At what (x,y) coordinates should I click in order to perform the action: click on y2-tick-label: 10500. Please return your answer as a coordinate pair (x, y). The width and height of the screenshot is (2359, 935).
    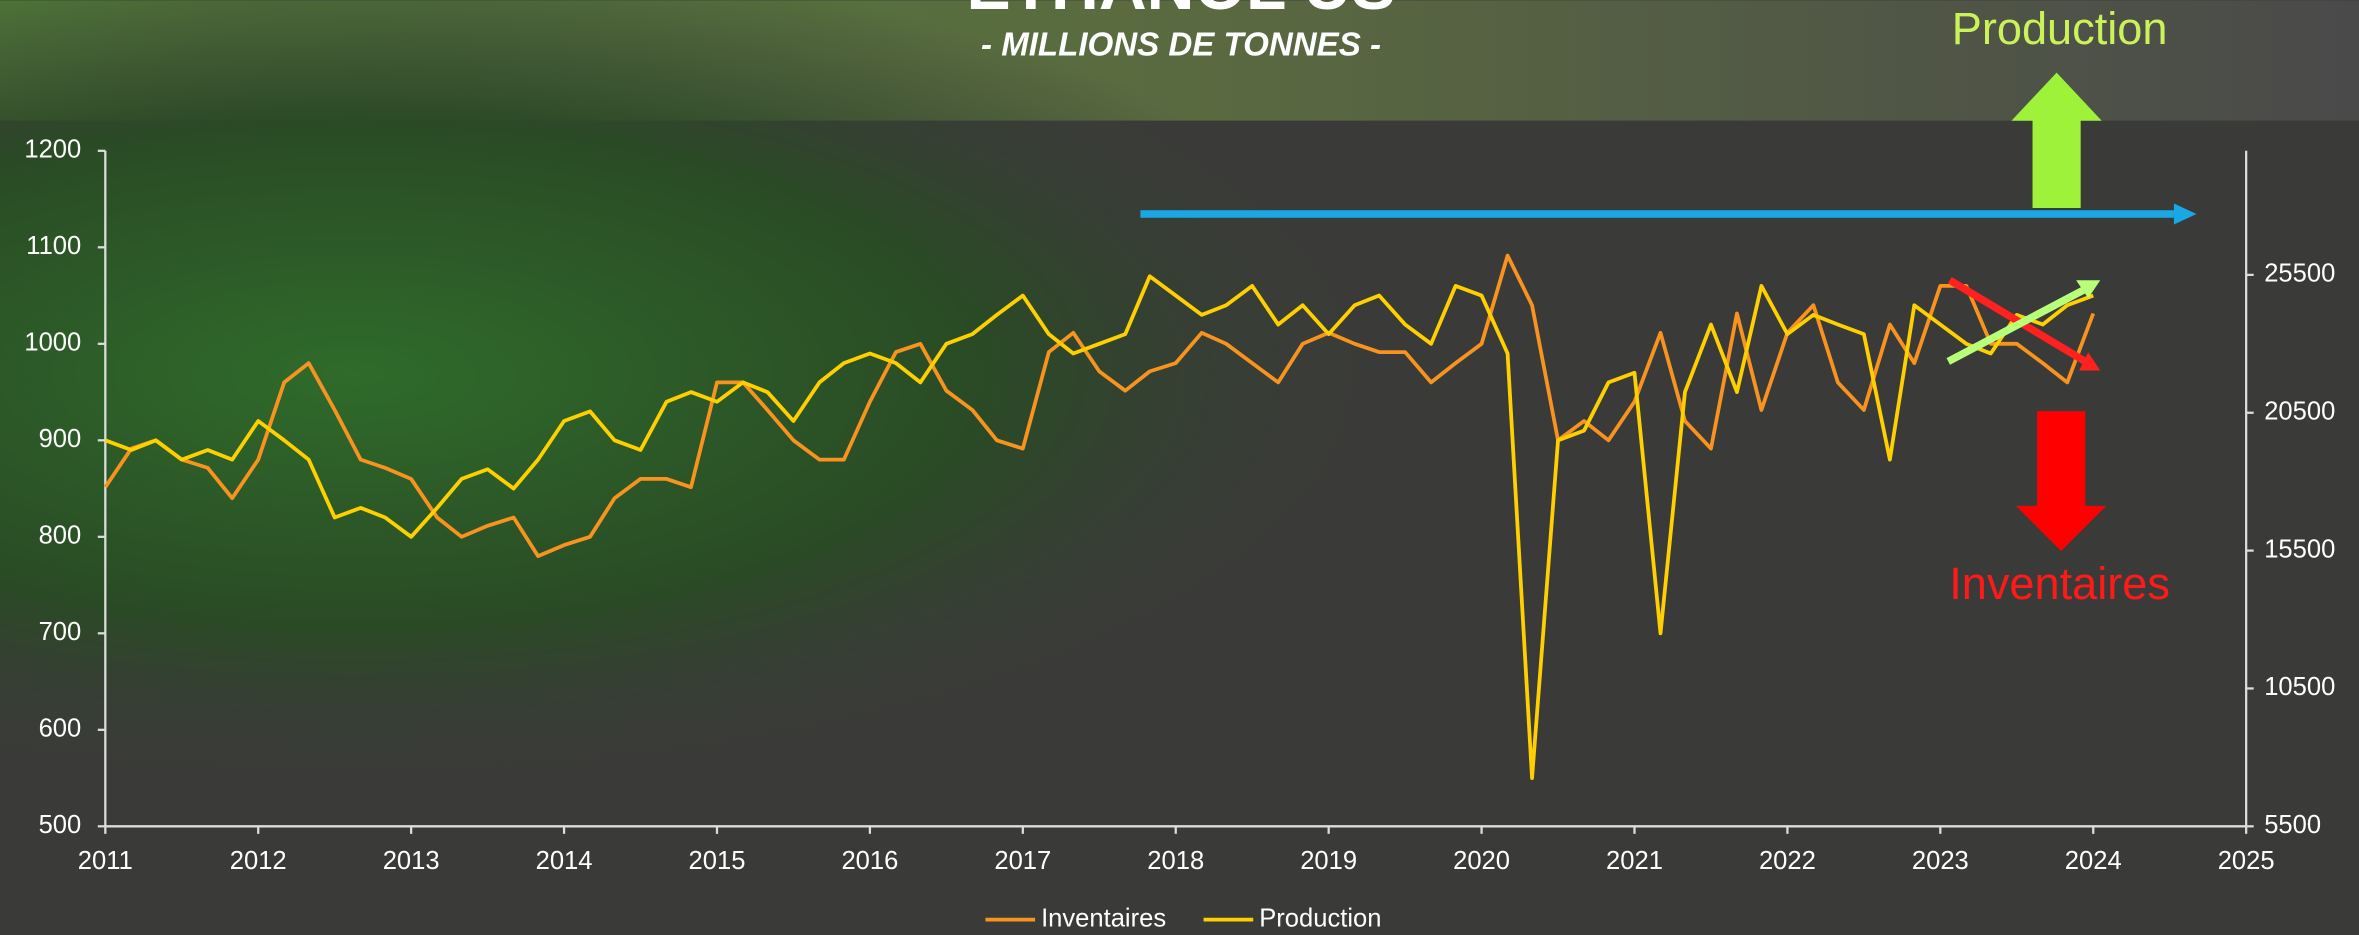
    Looking at the image, I should click on (2299, 687).